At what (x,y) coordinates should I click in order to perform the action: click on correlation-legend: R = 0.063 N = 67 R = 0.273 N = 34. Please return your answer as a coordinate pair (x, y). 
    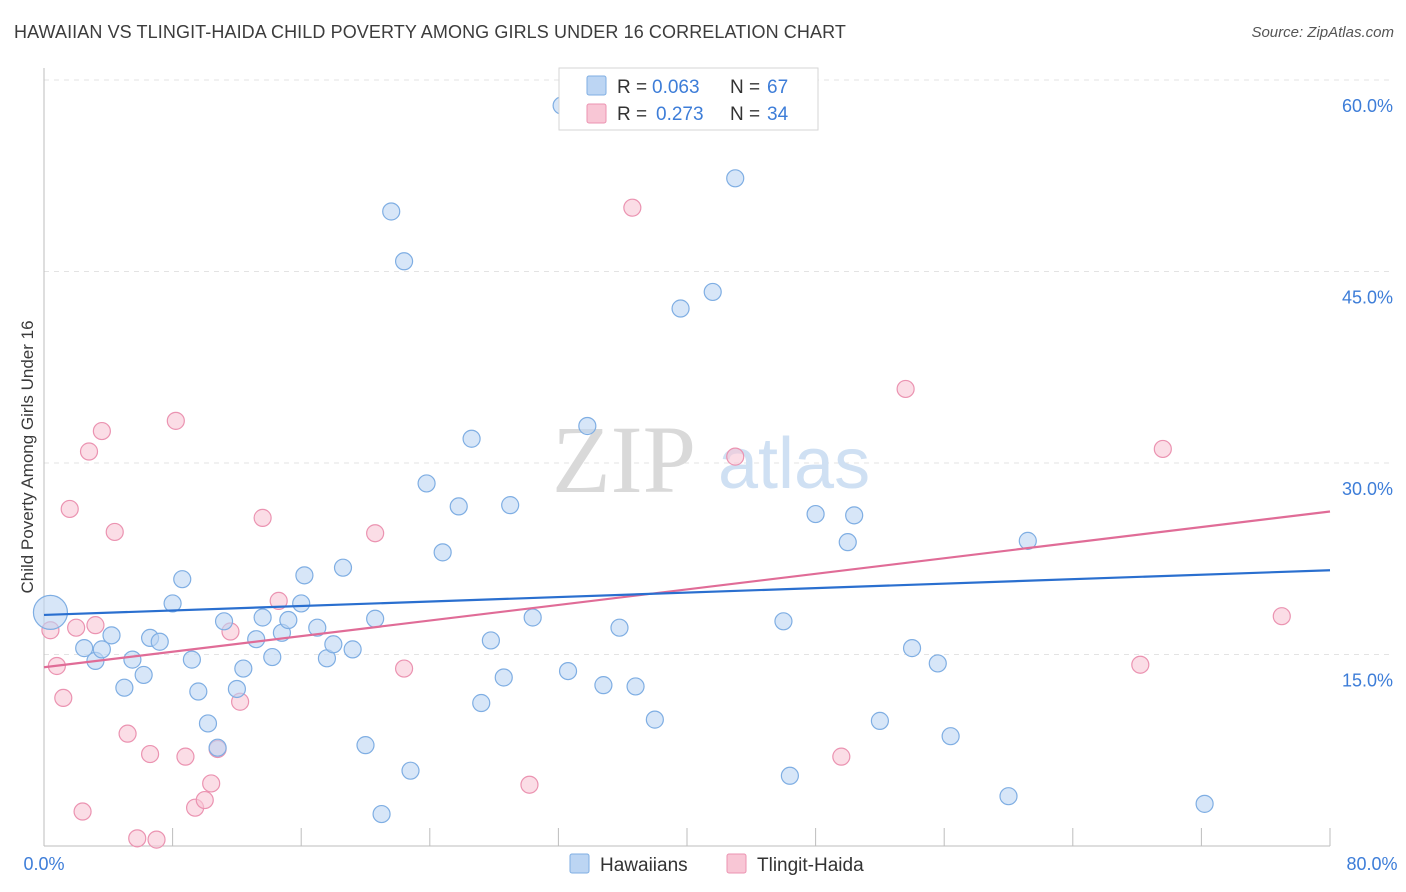
    Looking at the image, I should click on (688, 99).